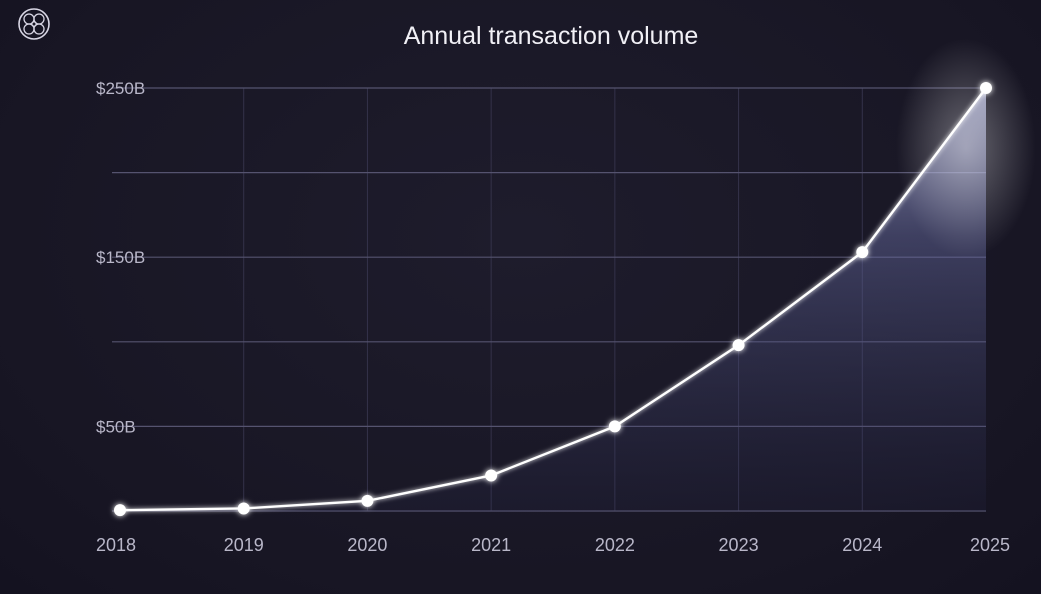  Describe the element at coordinates (738, 345) in the screenshot. I see `data-point-2023` at that location.